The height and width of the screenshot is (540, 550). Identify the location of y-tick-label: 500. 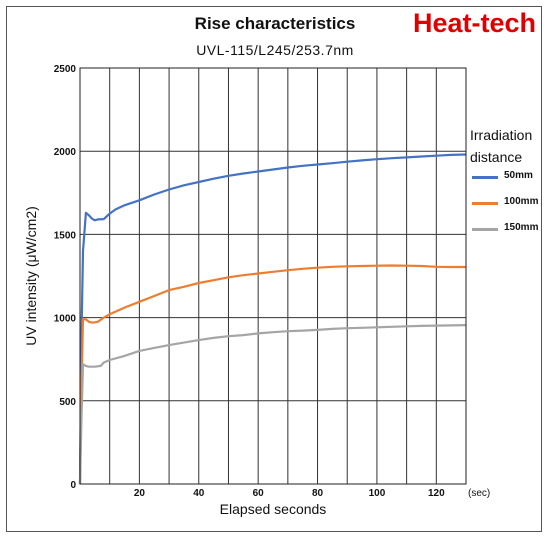
(67, 402).